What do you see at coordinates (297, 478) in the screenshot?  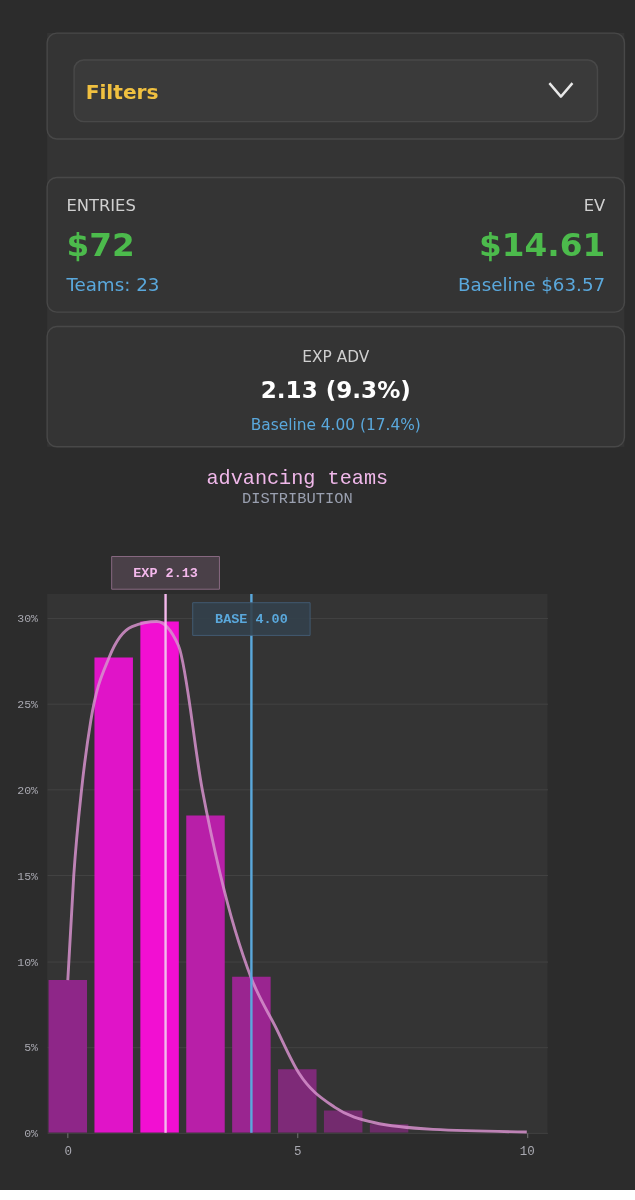 I see `chart-title: advancing teams` at bounding box center [297, 478].